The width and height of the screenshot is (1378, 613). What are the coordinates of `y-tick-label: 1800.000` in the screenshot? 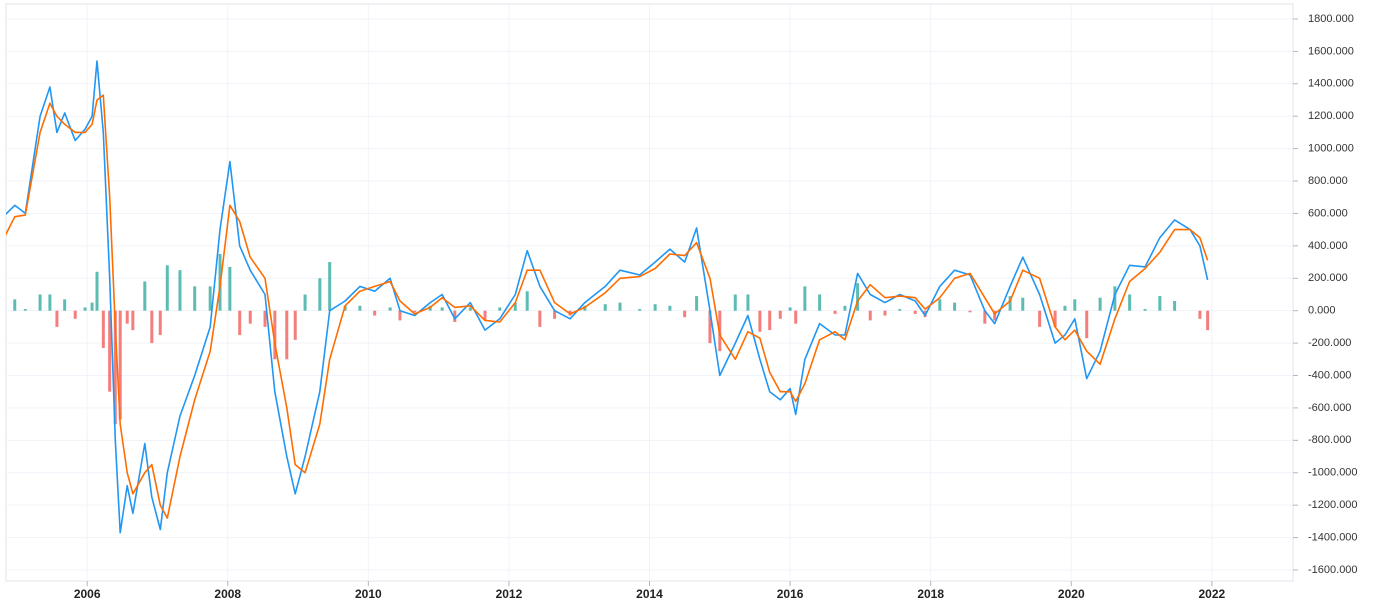 It's located at (1331, 19).